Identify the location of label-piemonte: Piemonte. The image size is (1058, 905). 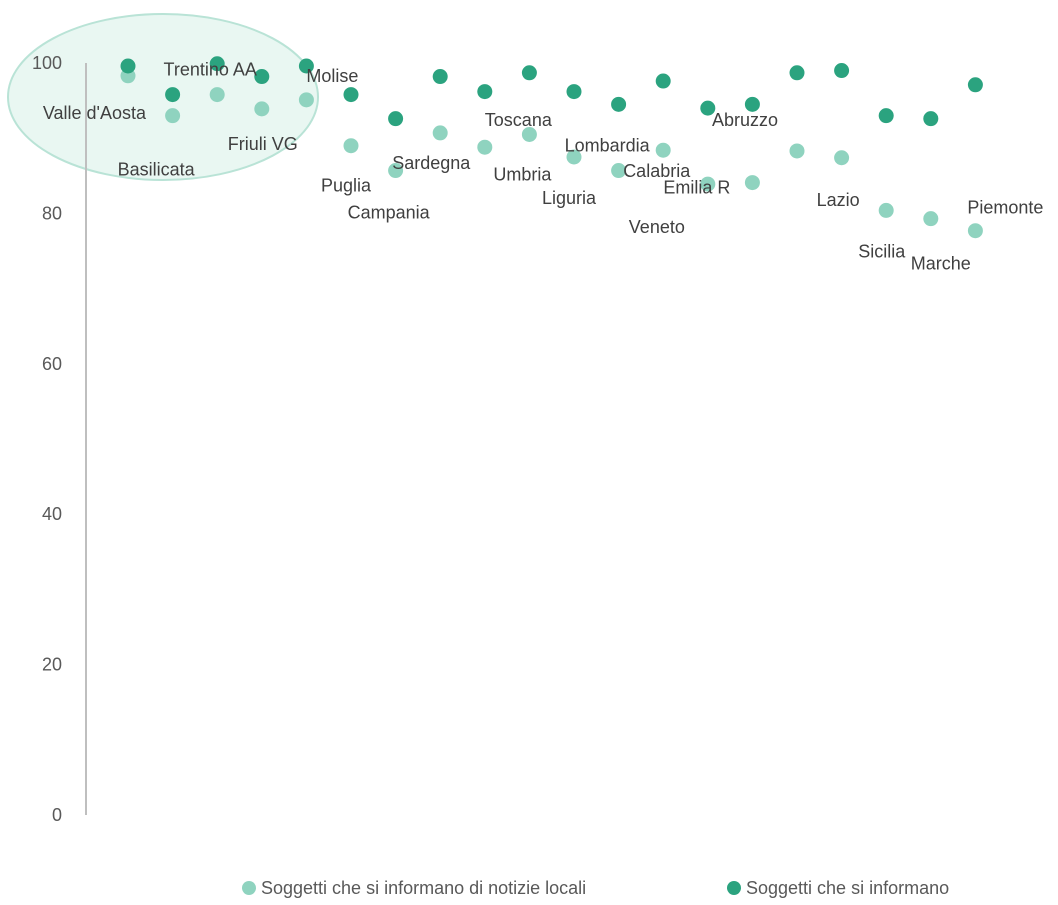
(1005, 208).